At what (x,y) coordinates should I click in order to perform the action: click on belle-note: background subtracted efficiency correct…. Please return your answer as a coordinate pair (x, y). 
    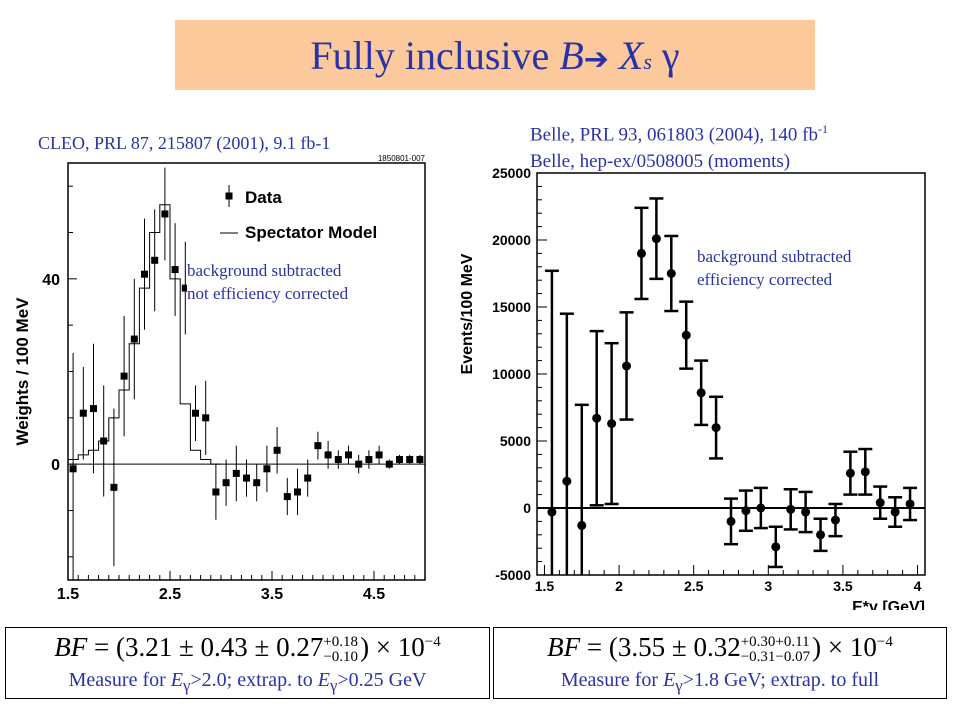
    Looking at the image, I should click on (774, 268).